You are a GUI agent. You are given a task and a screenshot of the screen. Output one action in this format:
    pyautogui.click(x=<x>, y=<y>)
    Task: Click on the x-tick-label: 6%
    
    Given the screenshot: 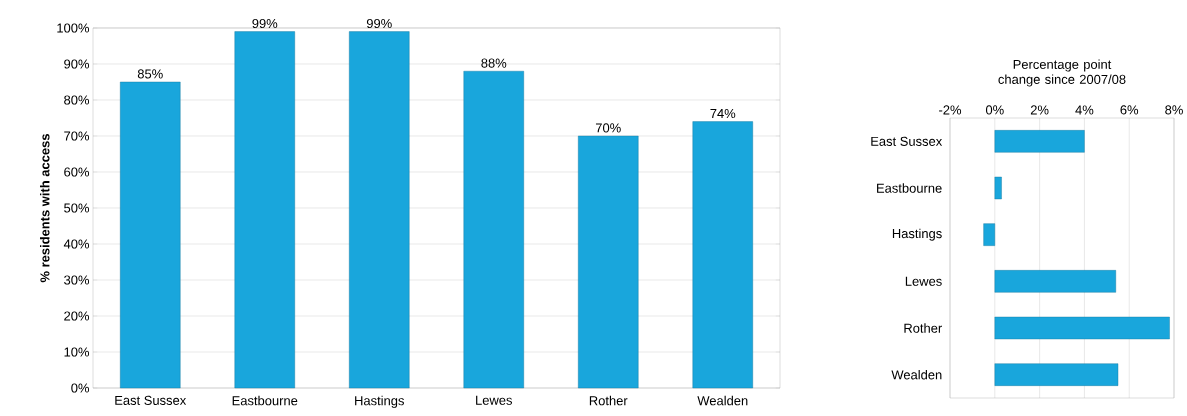 What is the action you would take?
    pyautogui.click(x=1129, y=110)
    